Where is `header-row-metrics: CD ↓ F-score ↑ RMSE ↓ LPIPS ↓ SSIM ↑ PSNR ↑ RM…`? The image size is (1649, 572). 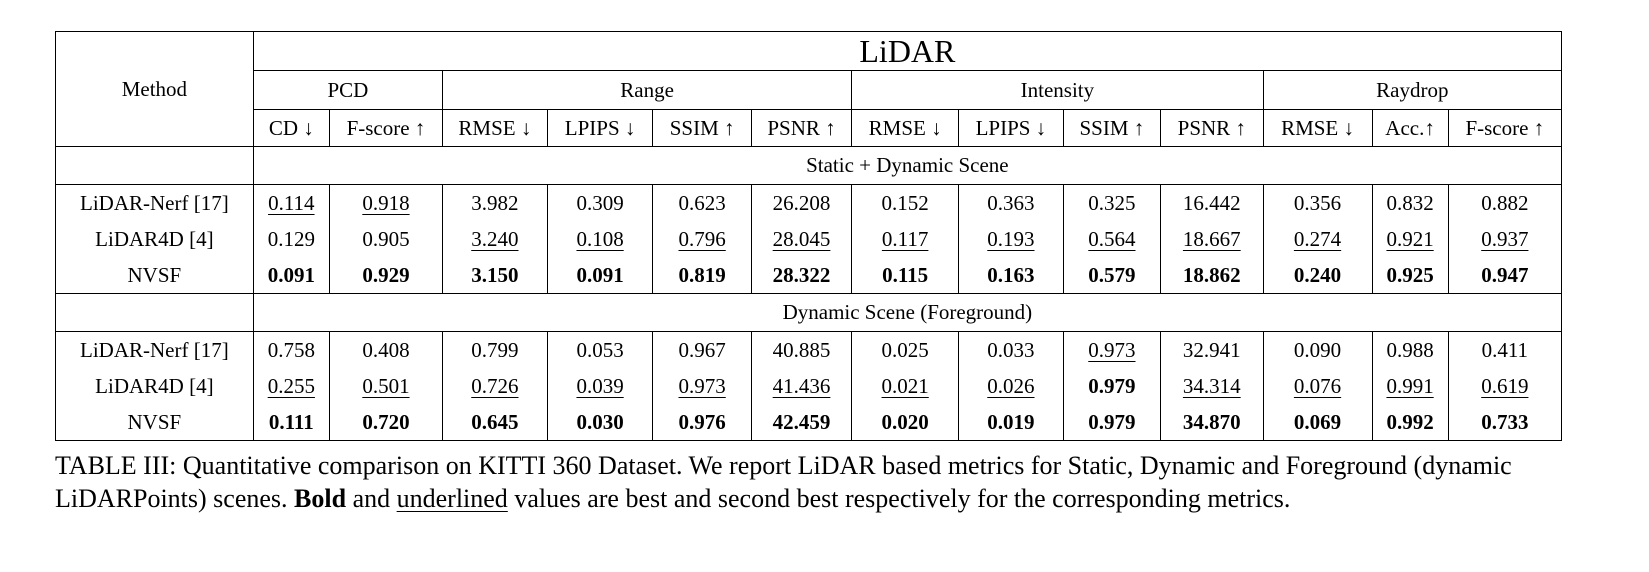
header-row-metrics: CD ↓ F-score ↑ RMSE ↓ LPIPS ↓ SSIM ↑ PSNR ↑ RM… is located at coordinates (809, 128).